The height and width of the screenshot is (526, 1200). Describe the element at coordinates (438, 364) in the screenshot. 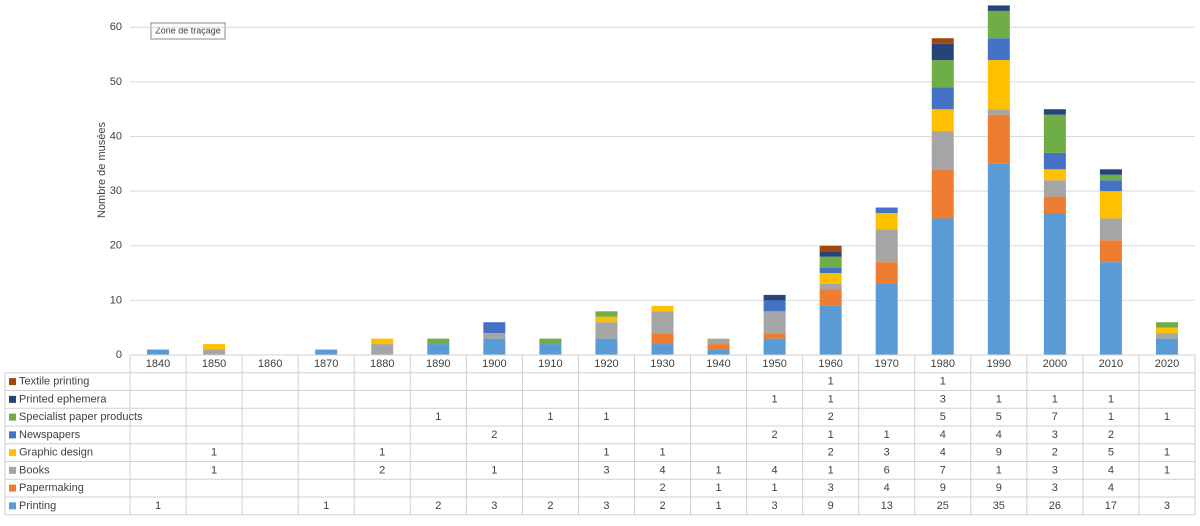

I see `x-tick-label: 1890` at that location.